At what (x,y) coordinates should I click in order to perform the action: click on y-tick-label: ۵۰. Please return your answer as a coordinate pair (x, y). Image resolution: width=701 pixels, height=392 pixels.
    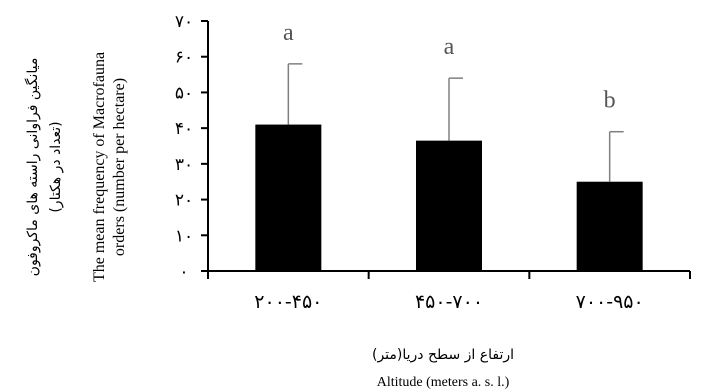
    Looking at the image, I should click on (184, 93).